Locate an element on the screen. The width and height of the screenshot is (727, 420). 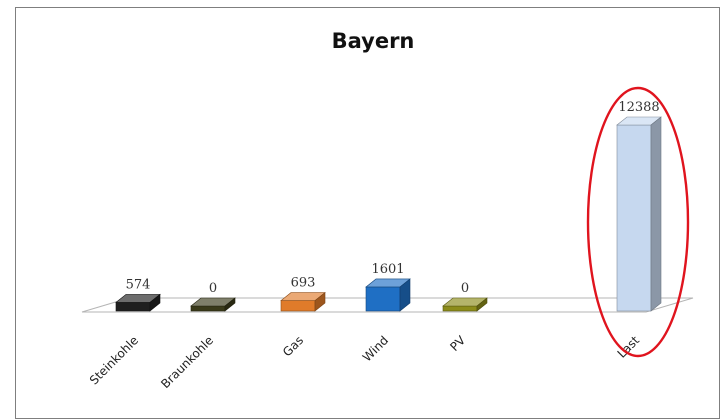
bar-steinkohle is located at coordinates (138, 302).